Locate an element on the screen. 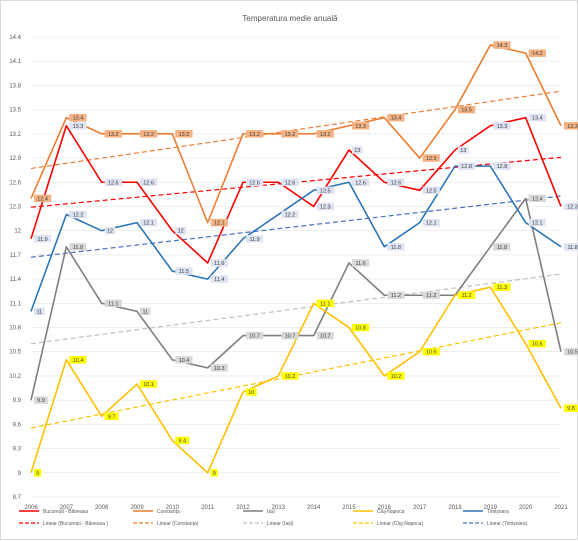 The height and width of the screenshot is (541, 578). data-label-text: 11.5 is located at coordinates (184, 272).